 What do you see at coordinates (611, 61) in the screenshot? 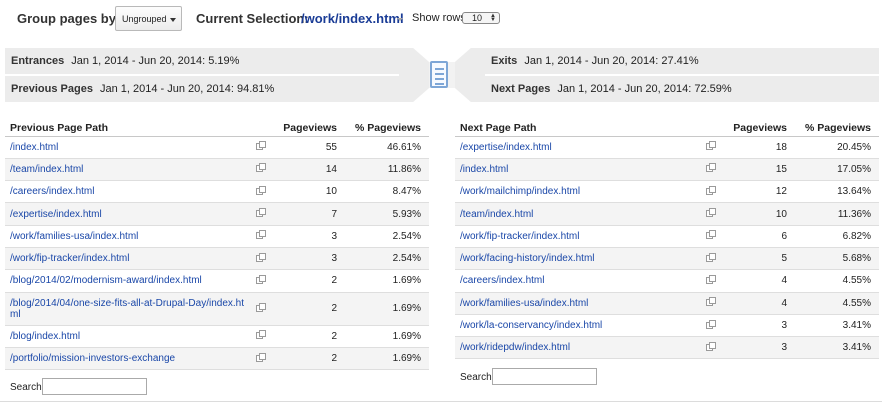
I see `exits-value: Jan 1, 2014 - Jun 20, 2014: 27.41%` at bounding box center [611, 61].